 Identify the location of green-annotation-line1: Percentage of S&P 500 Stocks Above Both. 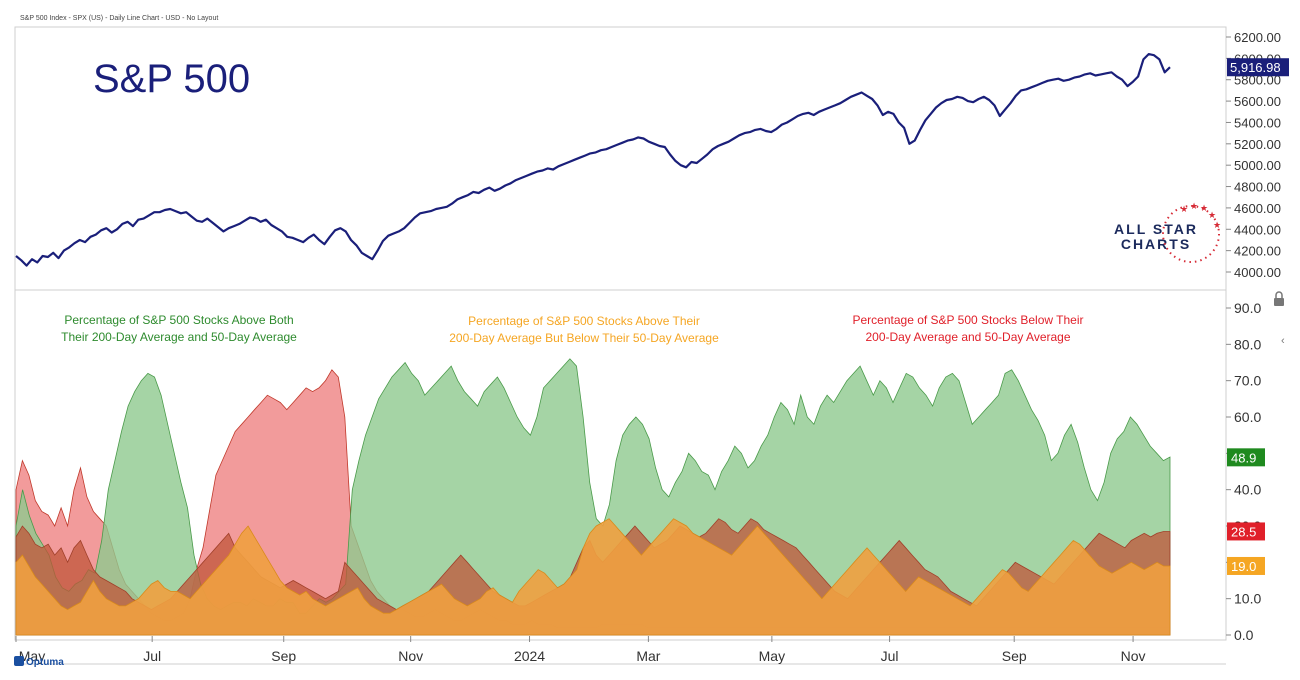
(178, 320).